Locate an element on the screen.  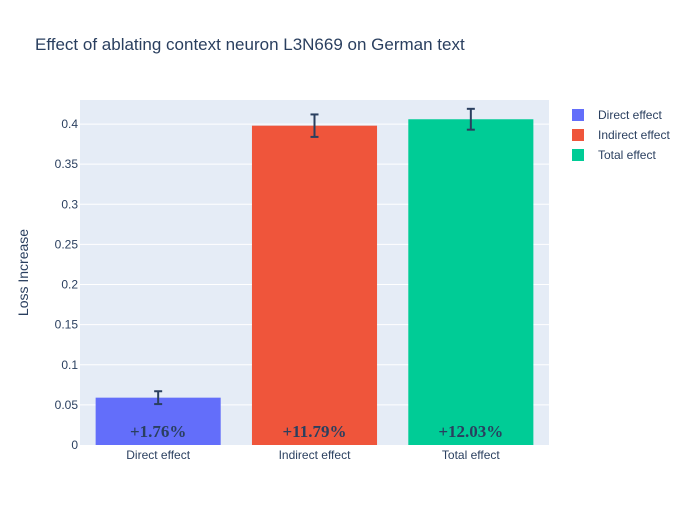
legend-label: Indirect effect is located at coordinates (634, 135).